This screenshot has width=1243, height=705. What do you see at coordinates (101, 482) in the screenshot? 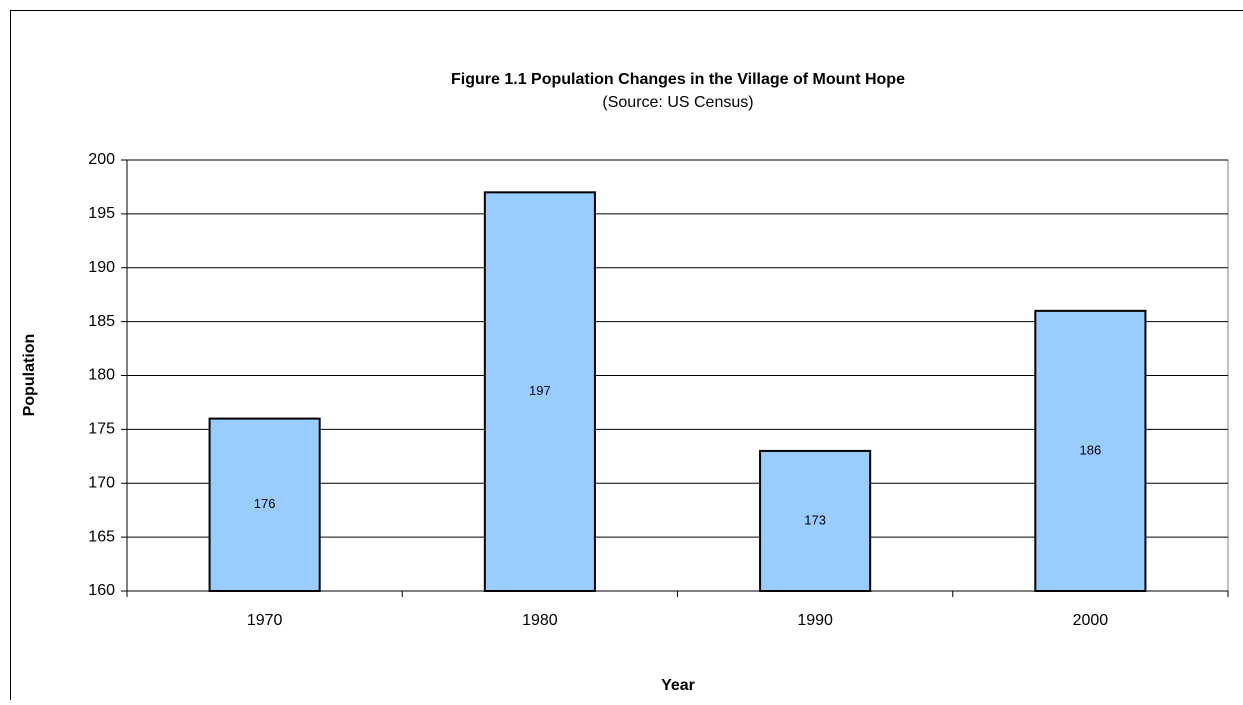
I see `y-tick-label: 170` at bounding box center [101, 482].